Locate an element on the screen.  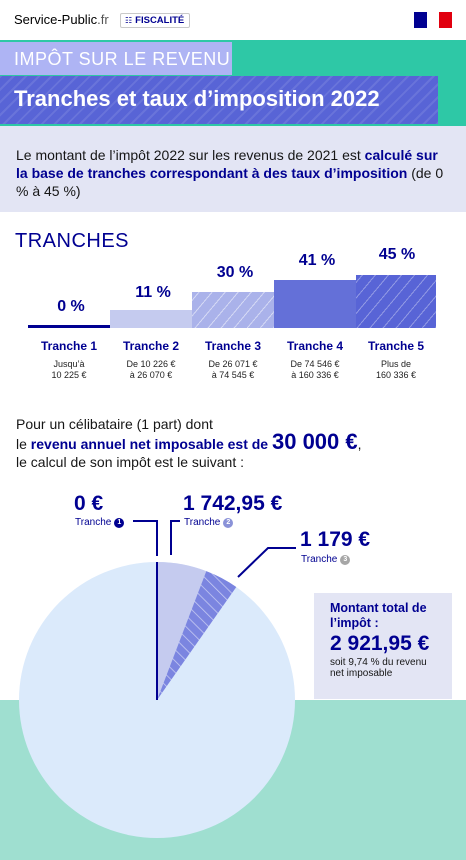
total-note: soit 9,74 % du revenu net imposable is located at coordinates (378, 668).